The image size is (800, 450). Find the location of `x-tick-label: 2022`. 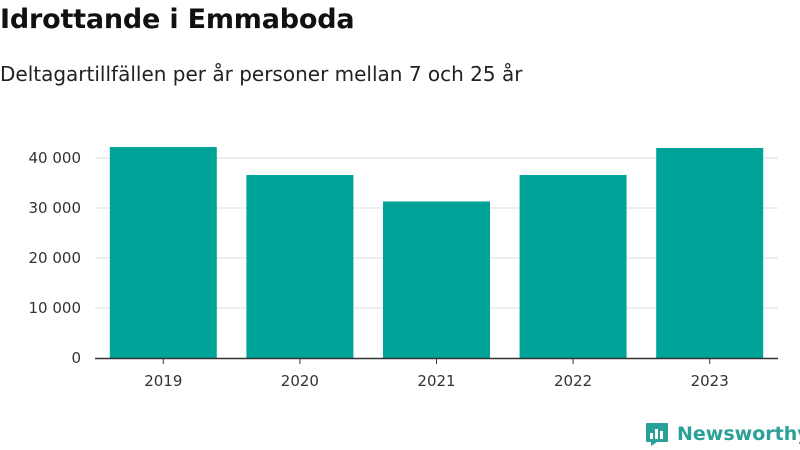

x-tick-label: 2022 is located at coordinates (573, 381).